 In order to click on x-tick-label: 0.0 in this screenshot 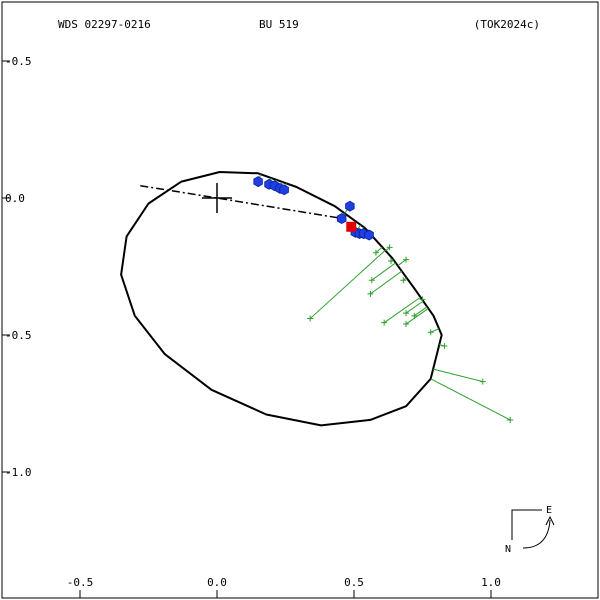, I will do `click(217, 582)`.